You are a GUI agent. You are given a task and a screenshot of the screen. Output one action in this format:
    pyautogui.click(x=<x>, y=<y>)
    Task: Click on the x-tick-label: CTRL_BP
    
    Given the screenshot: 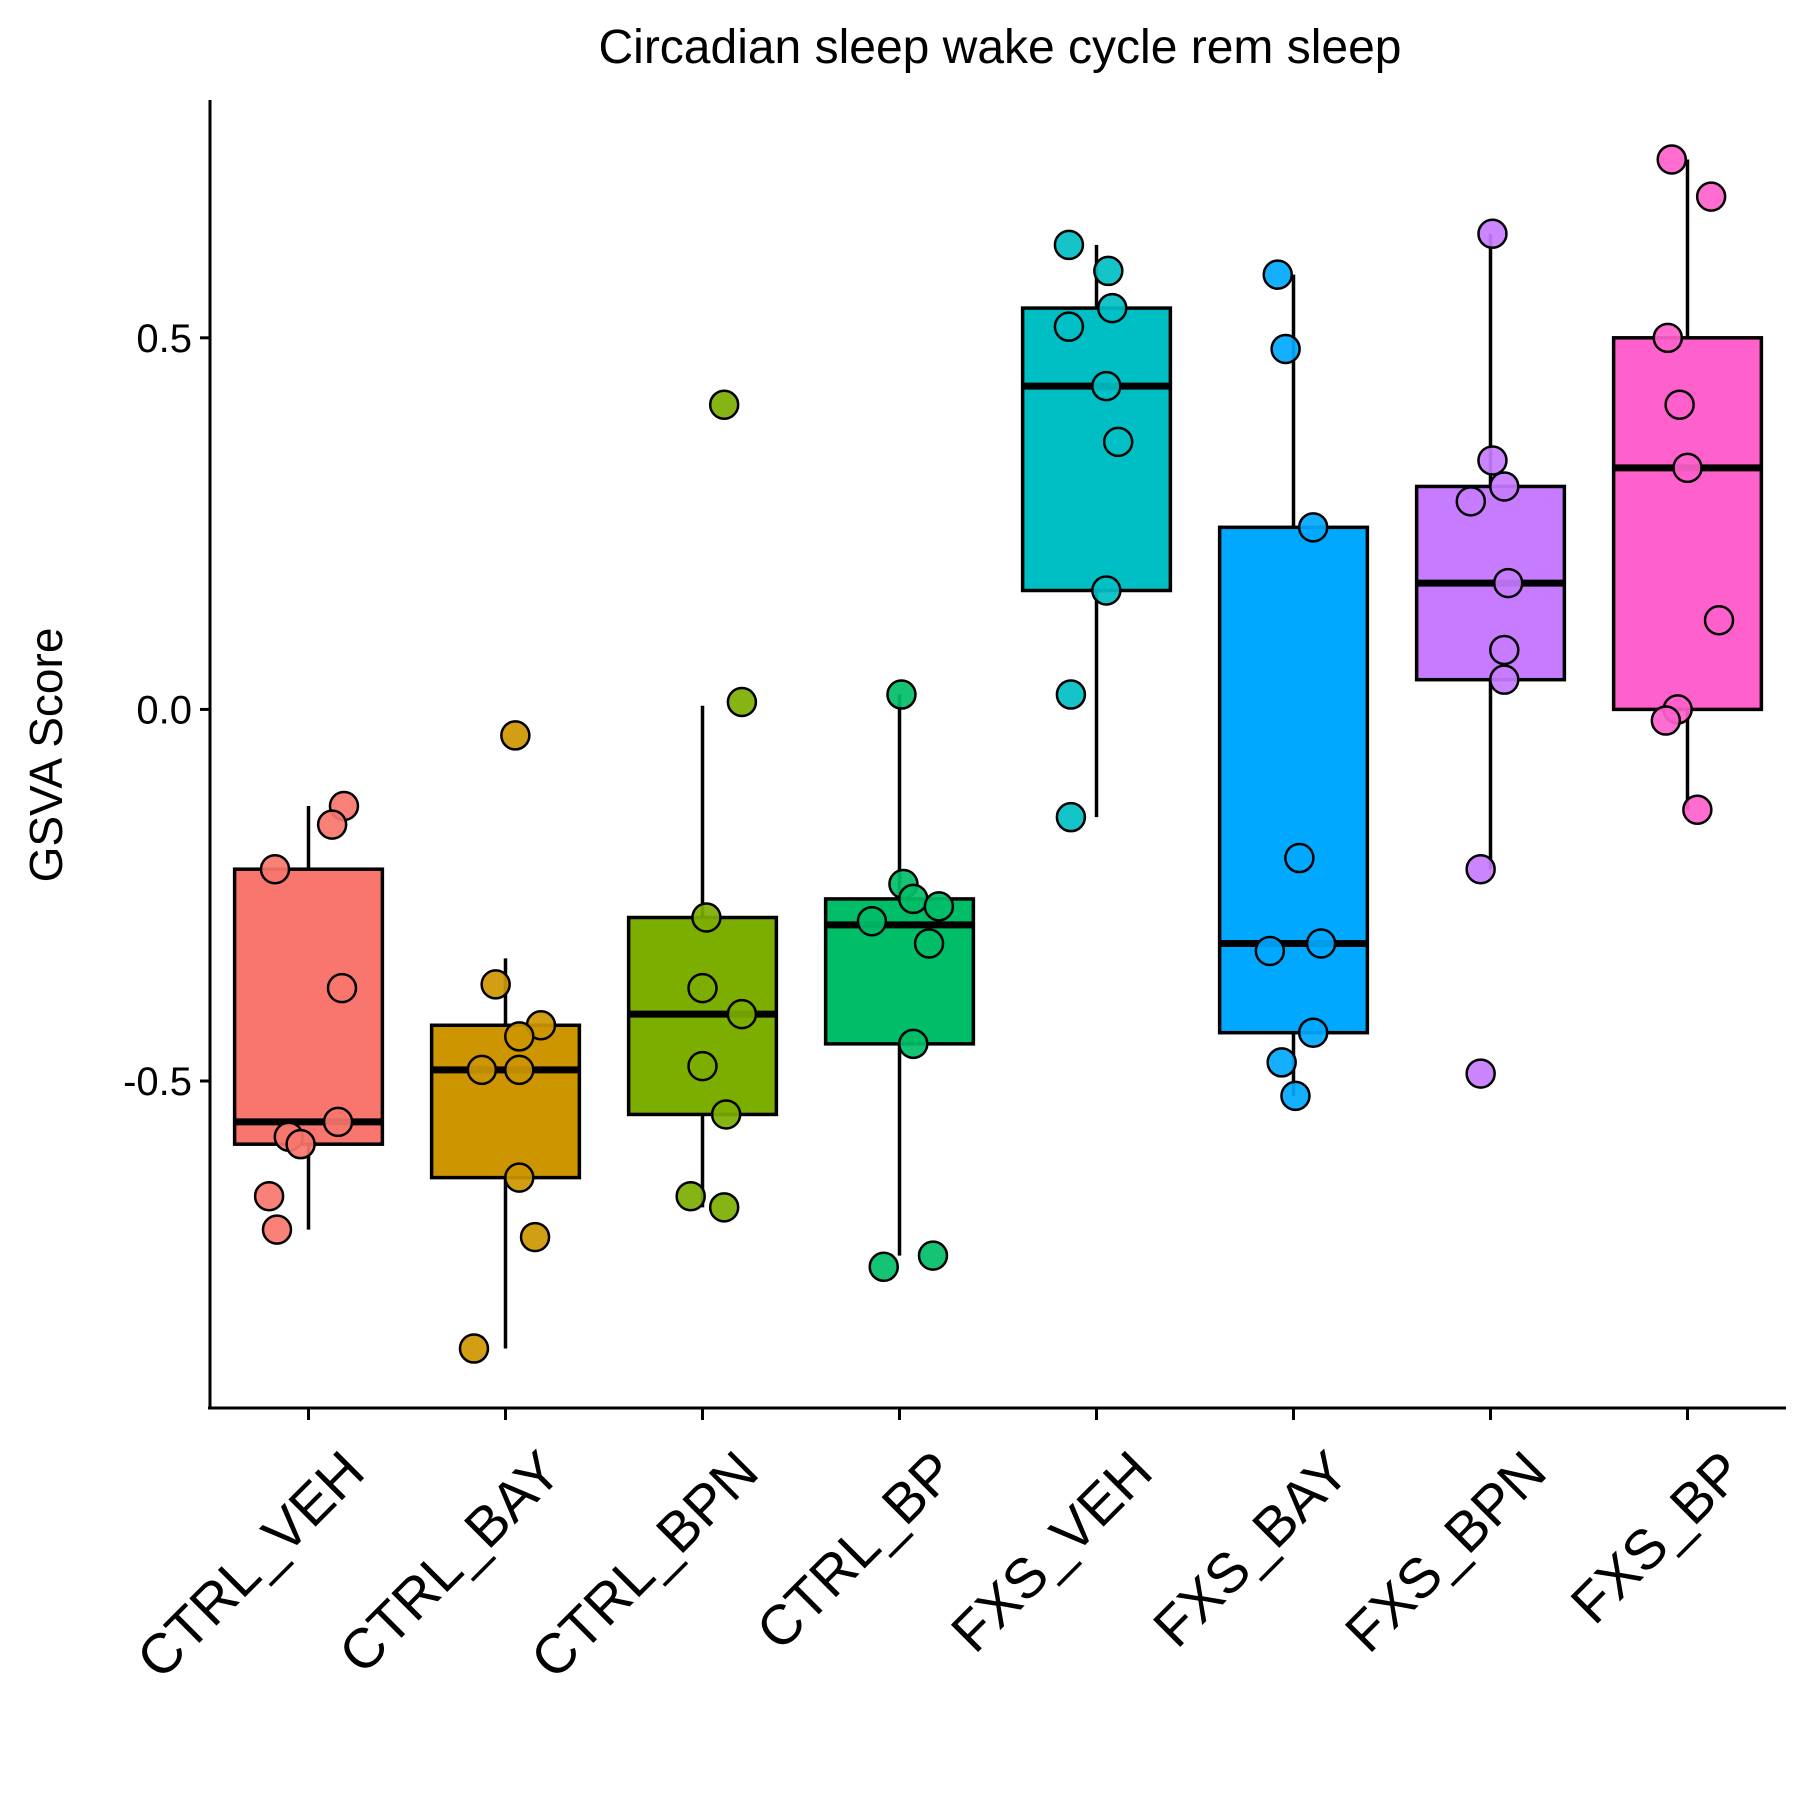 What is the action you would take?
    pyautogui.click(x=855, y=1550)
    